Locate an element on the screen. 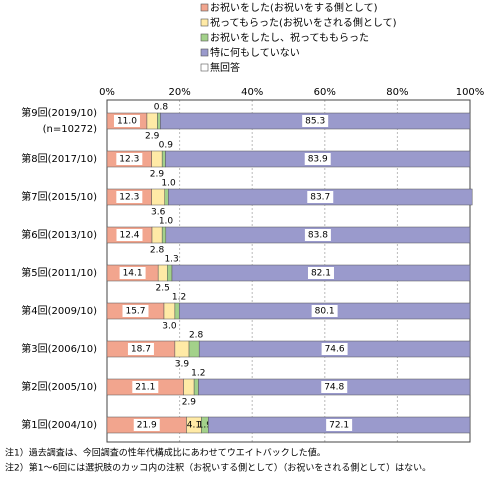 The image size is (500, 482). legend-label: 無回答 is located at coordinates (225, 67).